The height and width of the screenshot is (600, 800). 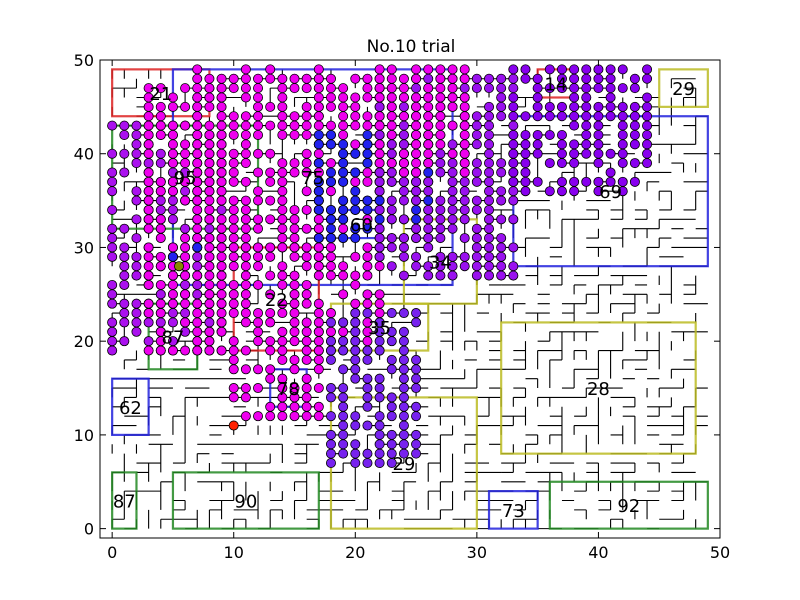 I want to click on region-label-9: 87, so click(x=172, y=337).